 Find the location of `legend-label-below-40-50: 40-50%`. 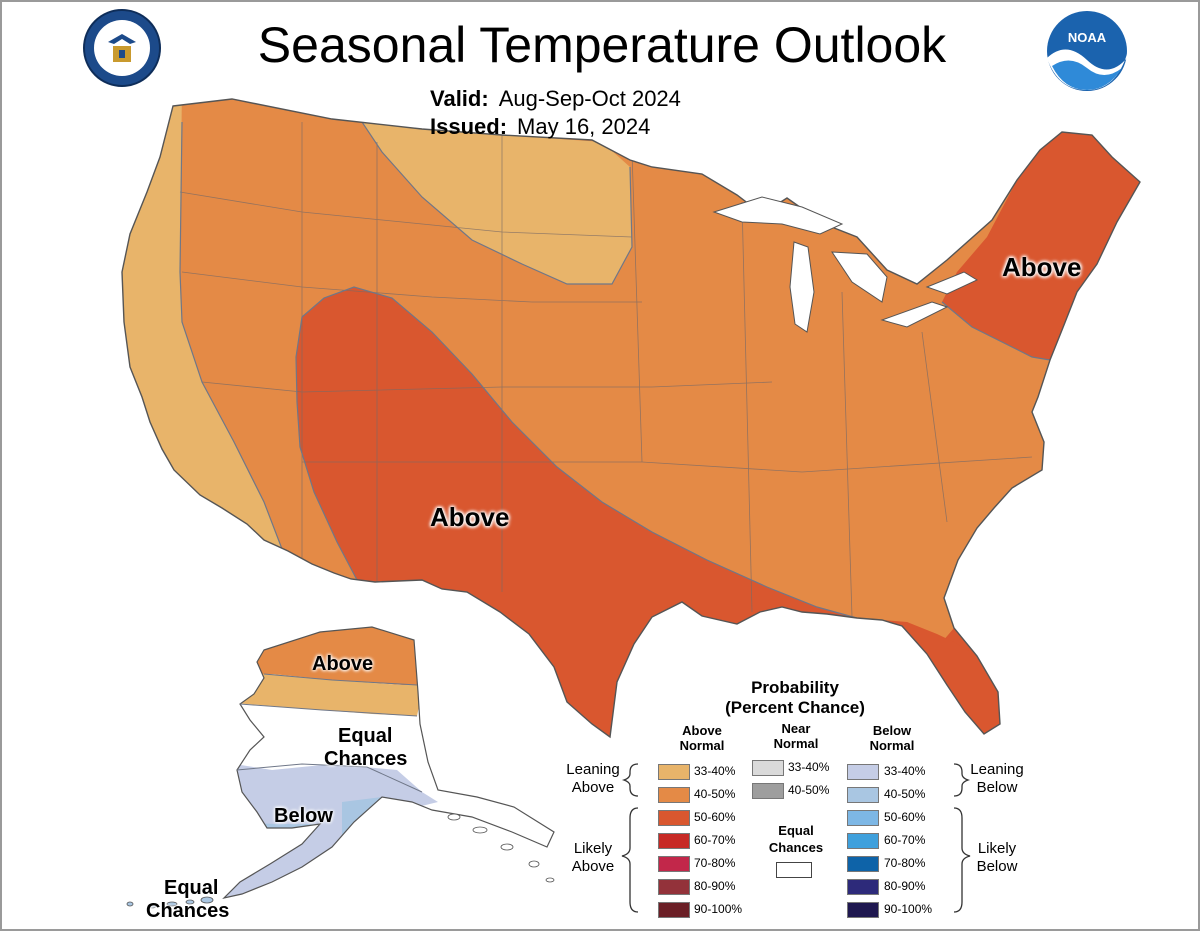

legend-label-below-40-50: 40-50% is located at coordinates (905, 794).